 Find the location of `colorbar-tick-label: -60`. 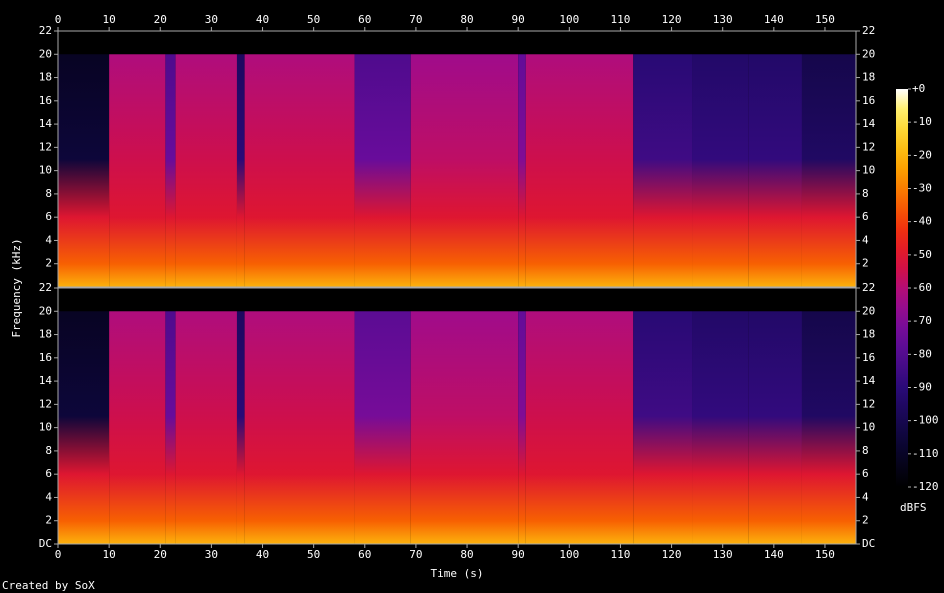

colorbar-tick-label: -60 is located at coordinates (922, 287).